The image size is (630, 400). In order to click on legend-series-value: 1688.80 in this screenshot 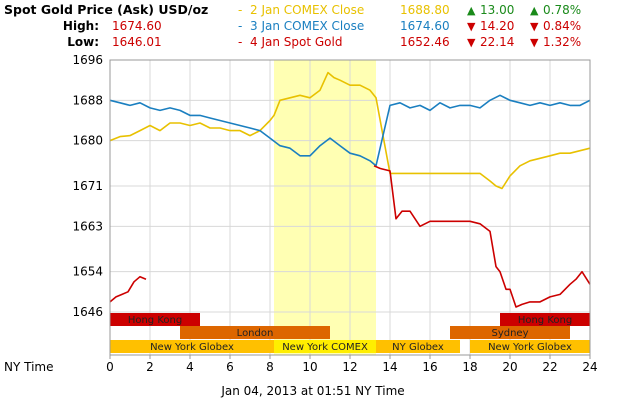, I will do `click(425, 10)`.